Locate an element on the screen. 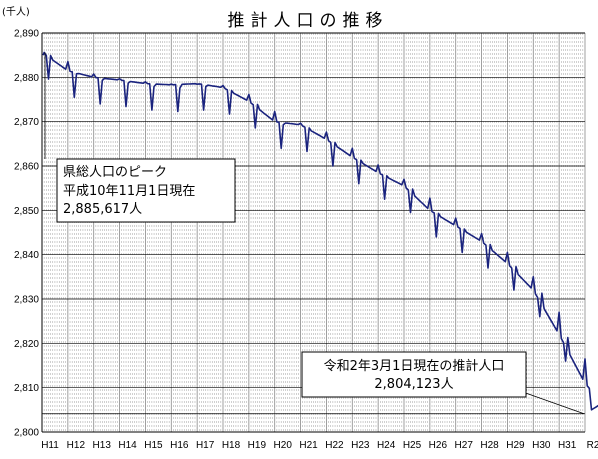 The image size is (598, 459). y-tick-label: 2,840 is located at coordinates (26, 255).